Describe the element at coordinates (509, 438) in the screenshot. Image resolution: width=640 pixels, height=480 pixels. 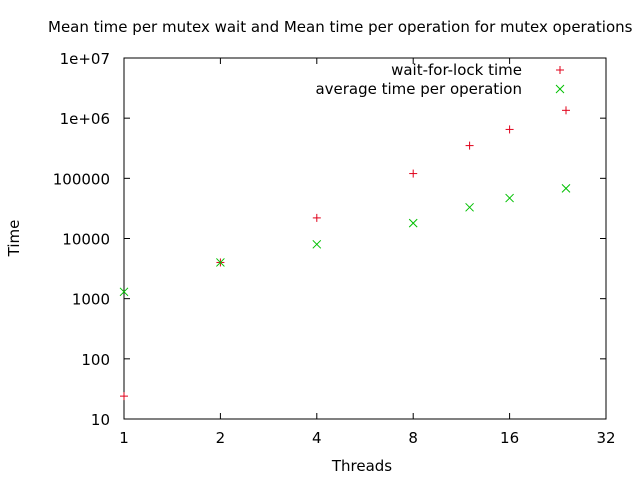
I see `x-tick-label: 16` at that location.